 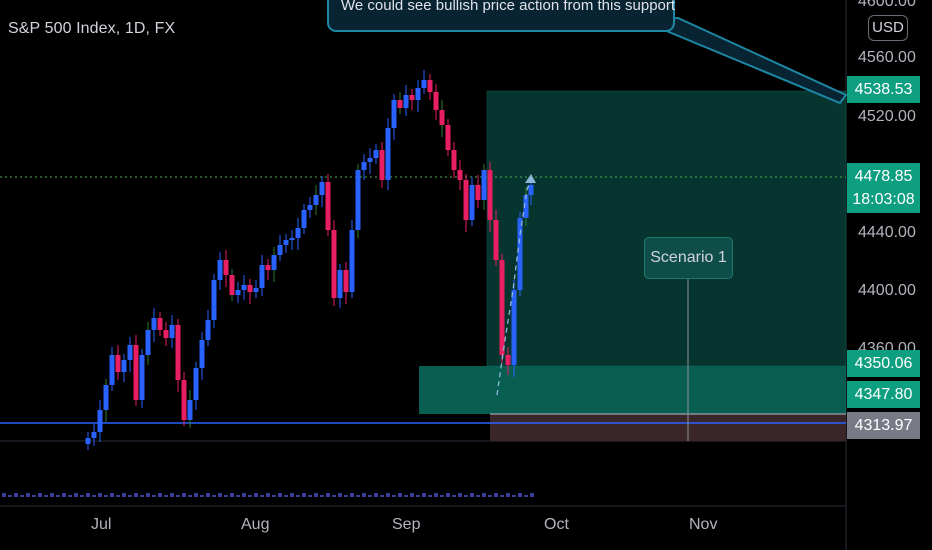 I want to click on price-label-4560: 4560.00, so click(x=887, y=57).